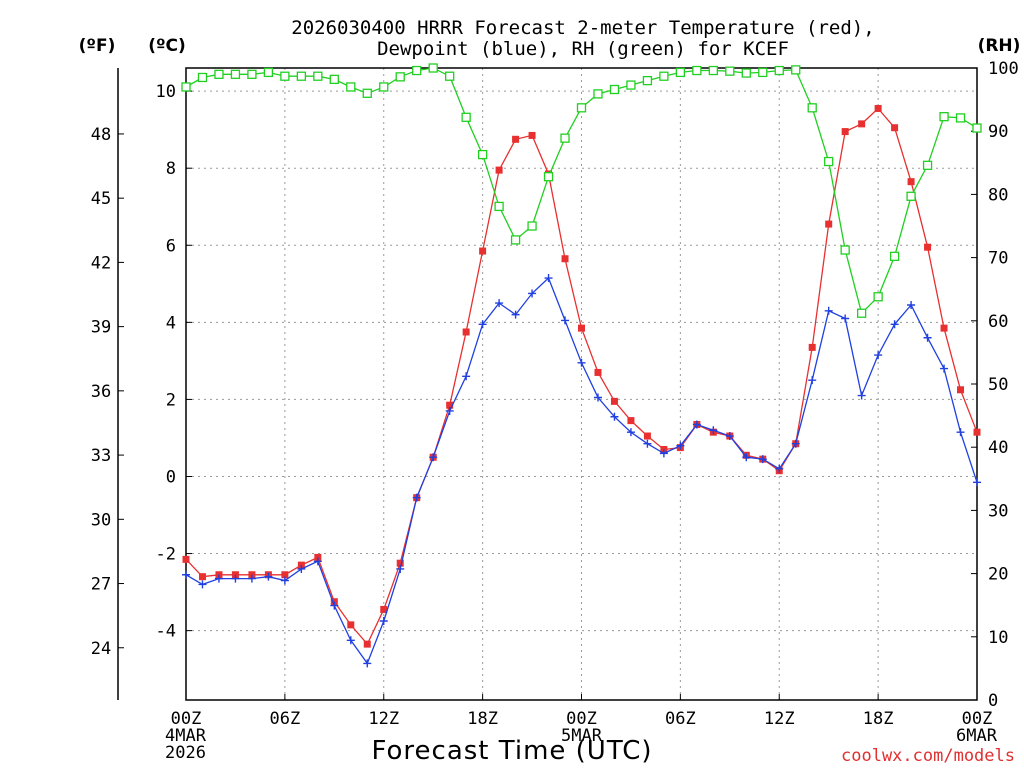  I want to click on celsius-tick-label: 2, so click(171, 400).